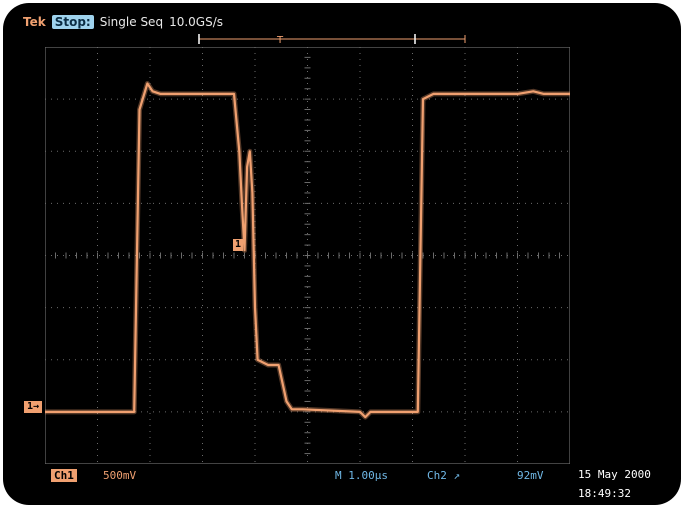  I want to click on channel1-label: Ch1, so click(64, 475).